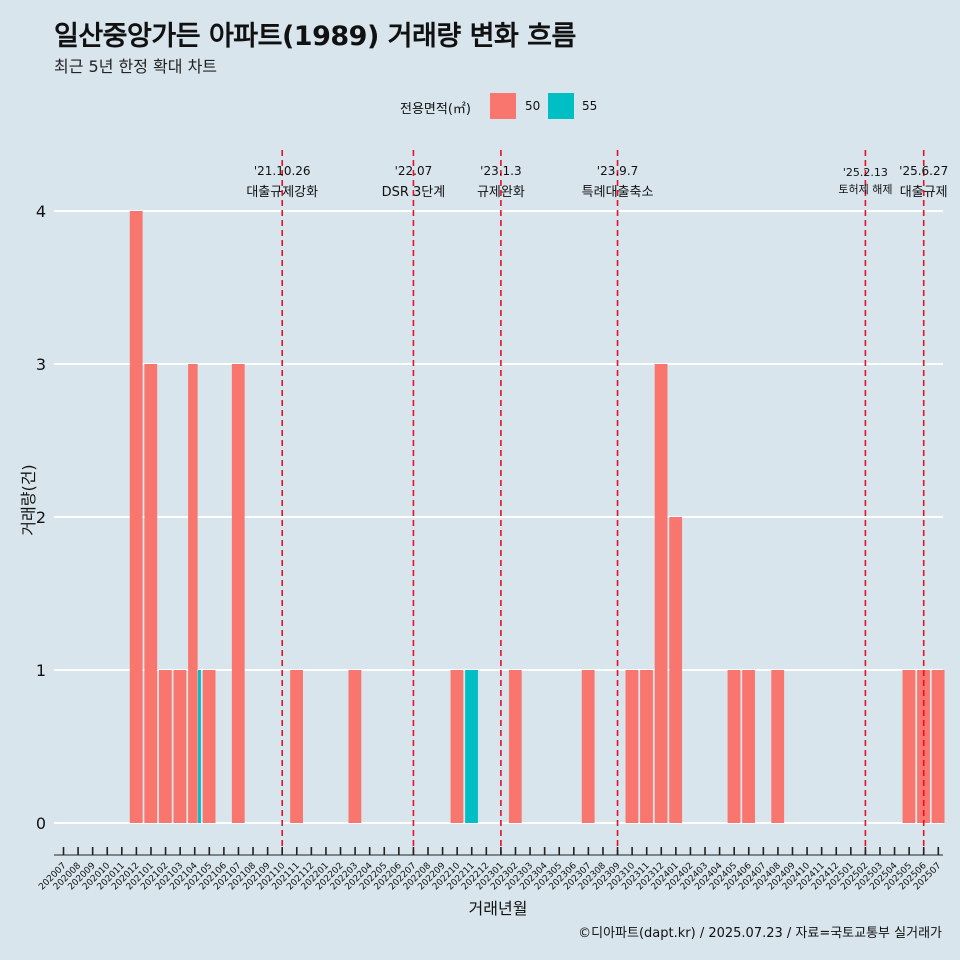 The height and width of the screenshot is (960, 960). Describe the element at coordinates (282, 192) in the screenshot. I see `event-label: 대출규제강화` at that location.